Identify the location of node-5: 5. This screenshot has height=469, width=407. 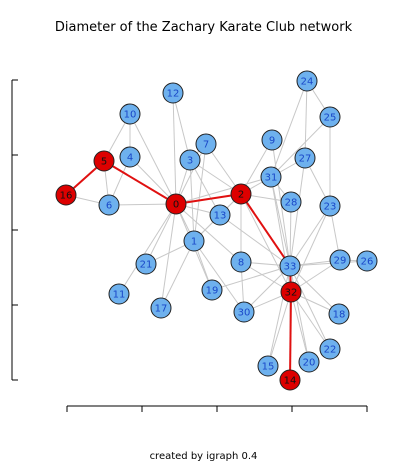
(104, 161).